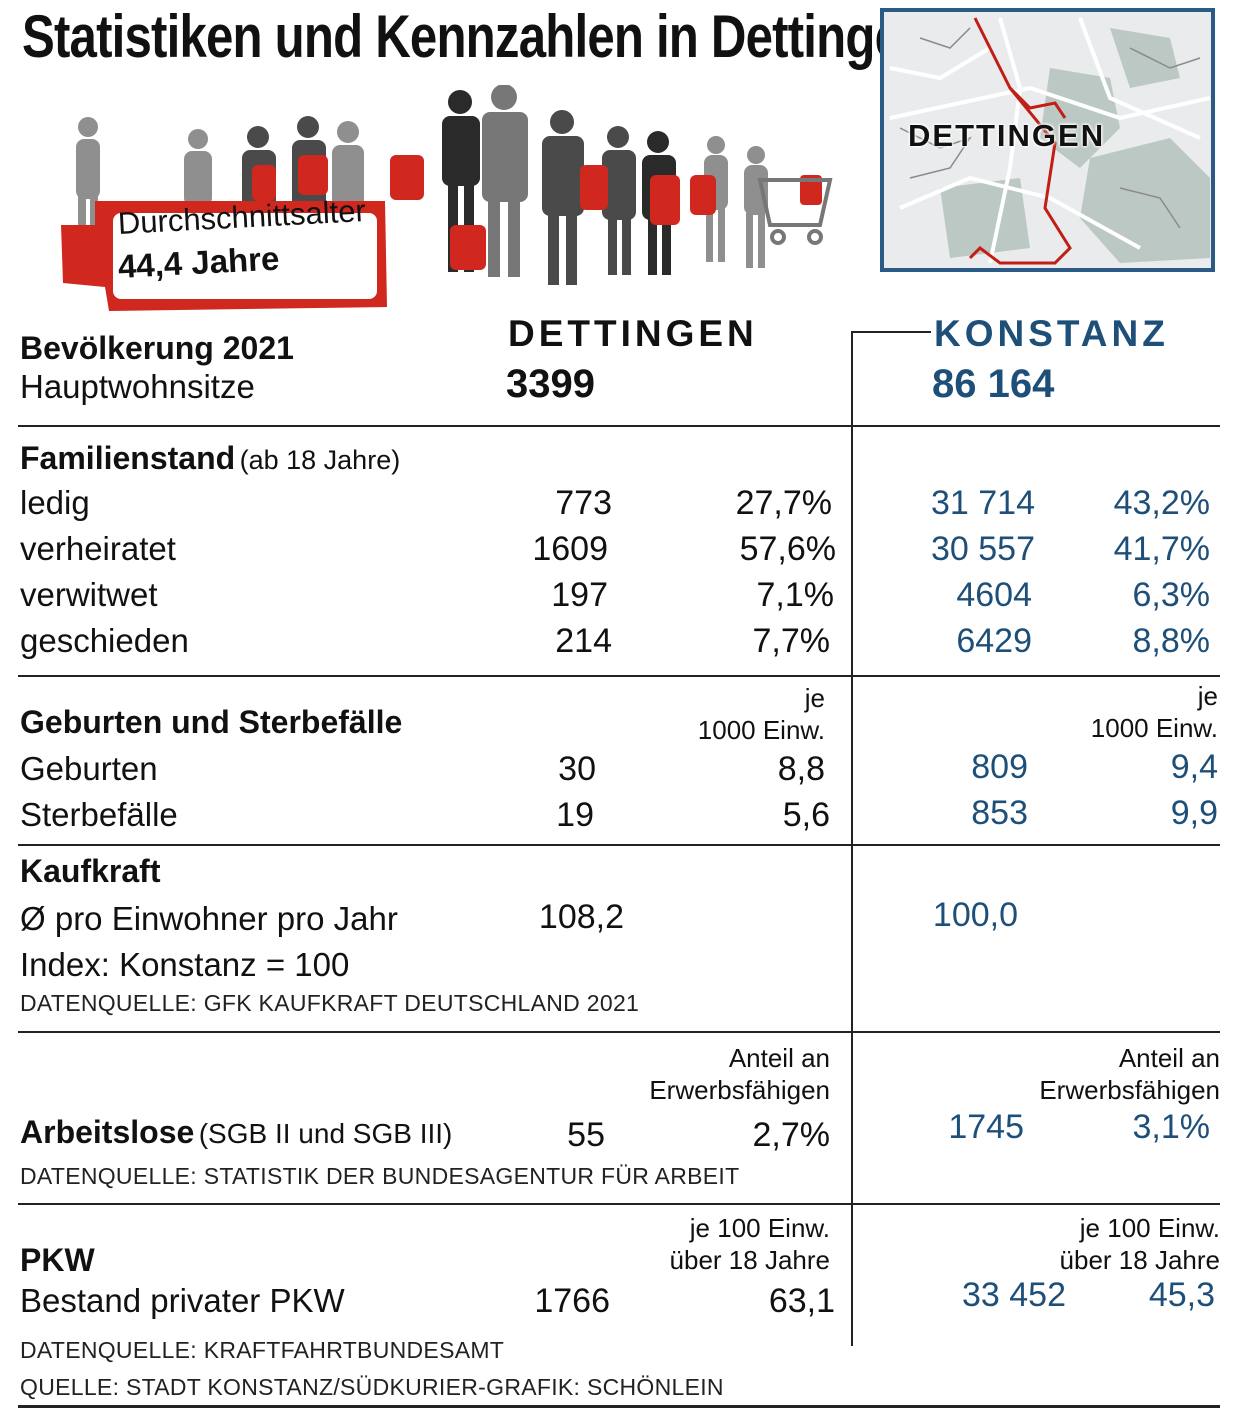 This screenshot has width=1240, height=1412. What do you see at coordinates (891, 332) in the screenshot?
I see `header-bracket` at bounding box center [891, 332].